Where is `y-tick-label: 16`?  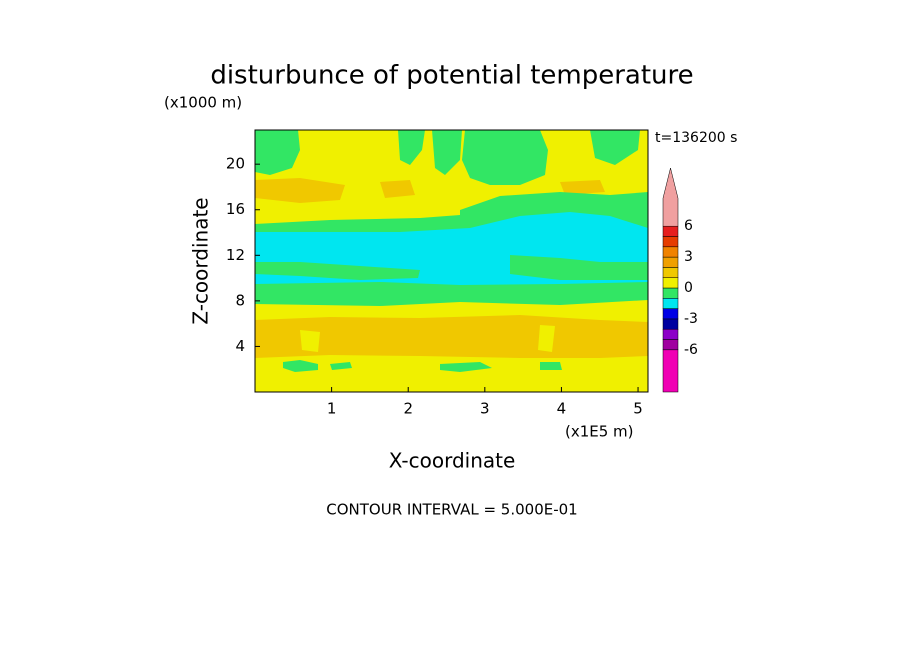
y-tick-label: 16 is located at coordinates (235, 209).